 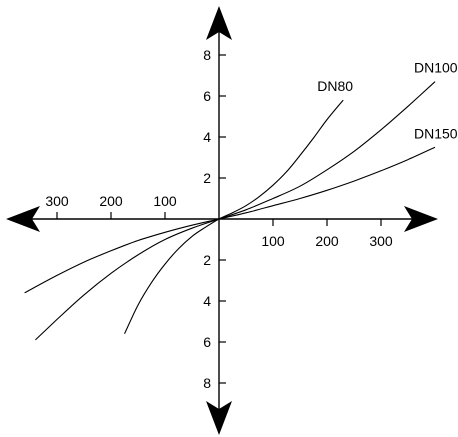 What do you see at coordinates (436, 133) in the screenshot?
I see `series-label-dn150: DN150` at bounding box center [436, 133].